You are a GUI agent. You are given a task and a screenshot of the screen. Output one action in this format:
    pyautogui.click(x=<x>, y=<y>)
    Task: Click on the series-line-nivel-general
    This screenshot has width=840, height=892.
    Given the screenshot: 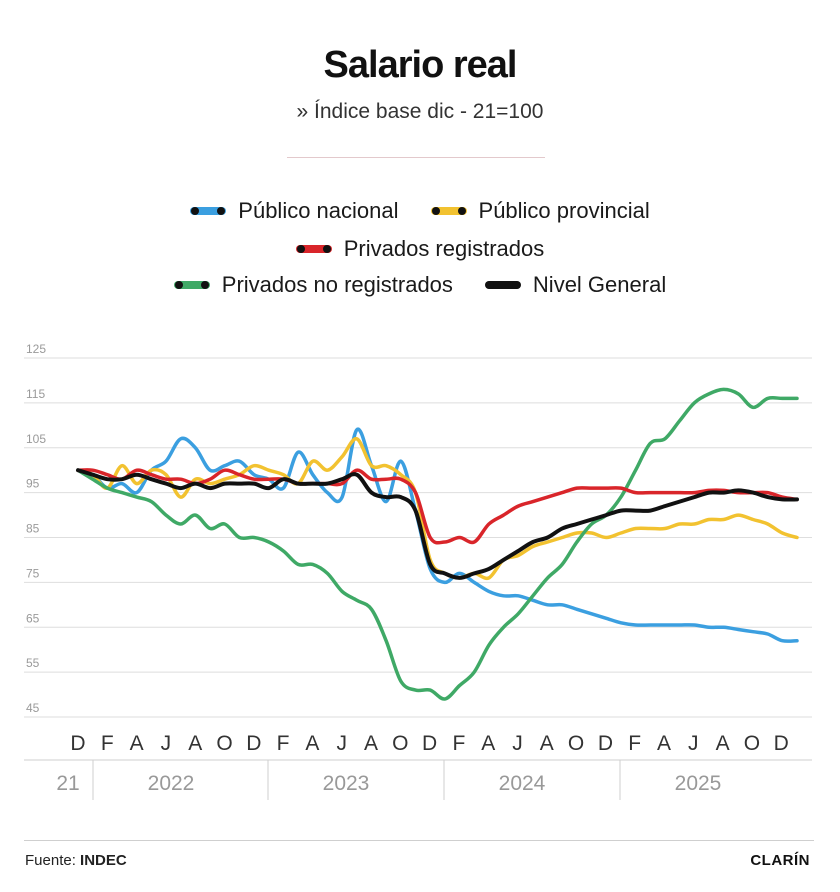 What is the action you would take?
    pyautogui.click(x=437, y=524)
    